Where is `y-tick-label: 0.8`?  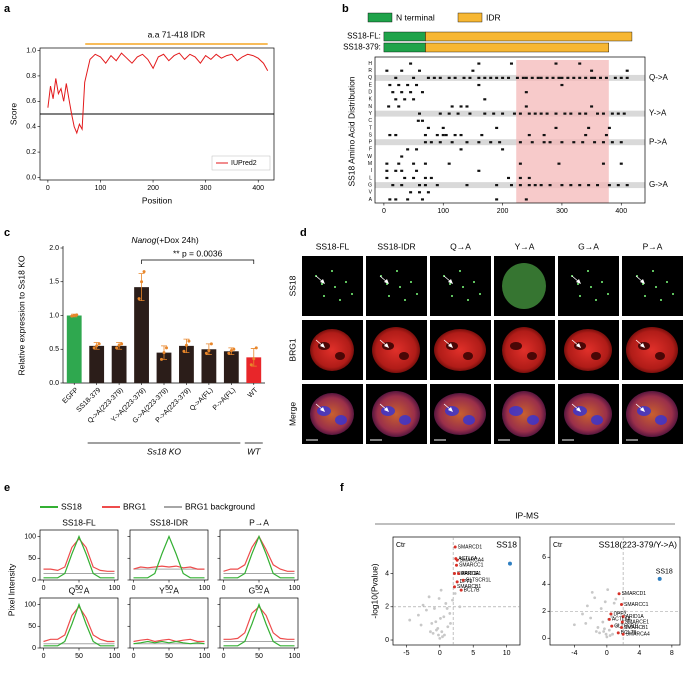 y-tick-label: 0.8 is located at coordinates (31, 76).